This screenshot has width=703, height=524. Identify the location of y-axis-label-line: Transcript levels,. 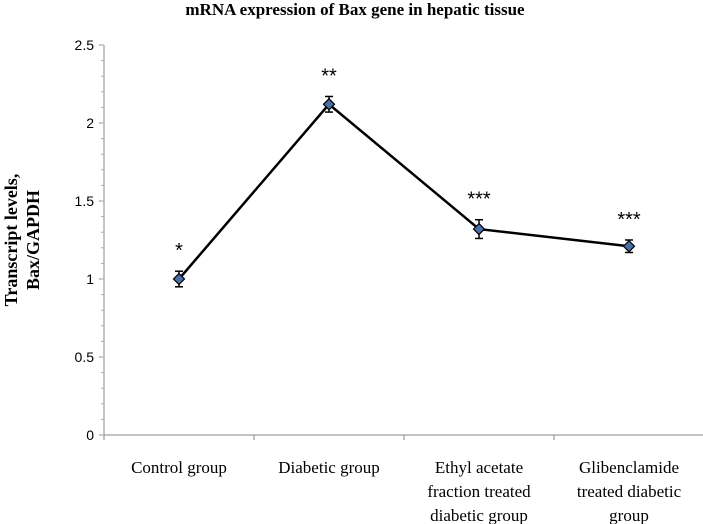
(11, 240).